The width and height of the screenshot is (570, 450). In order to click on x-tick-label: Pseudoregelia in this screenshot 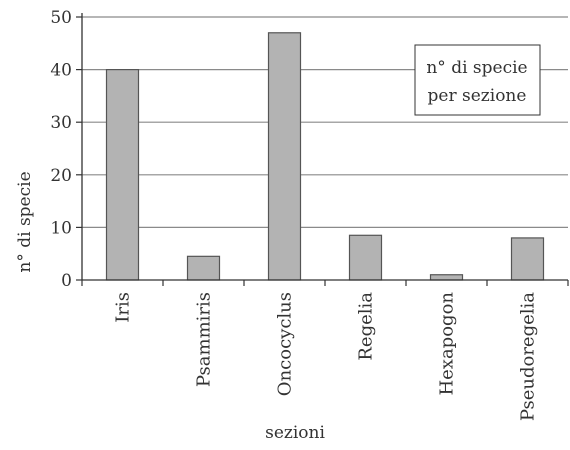, I will do `click(528, 356)`.